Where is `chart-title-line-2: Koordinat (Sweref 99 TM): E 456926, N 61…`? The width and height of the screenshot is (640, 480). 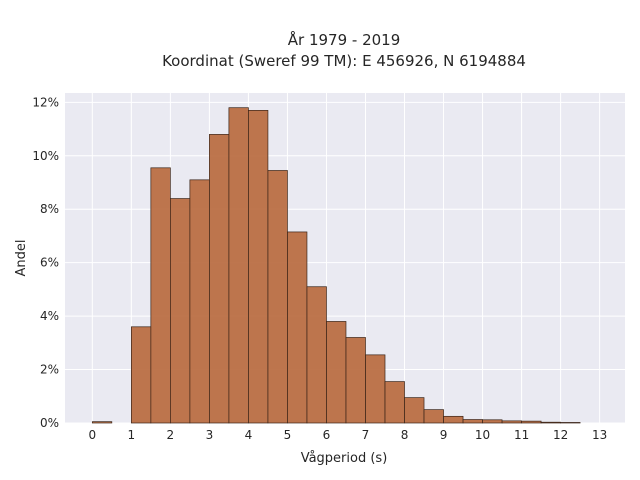
chart-title-line-2: Koordinat (Sweref 99 TM): E 456926, N 61… is located at coordinates (344, 61).